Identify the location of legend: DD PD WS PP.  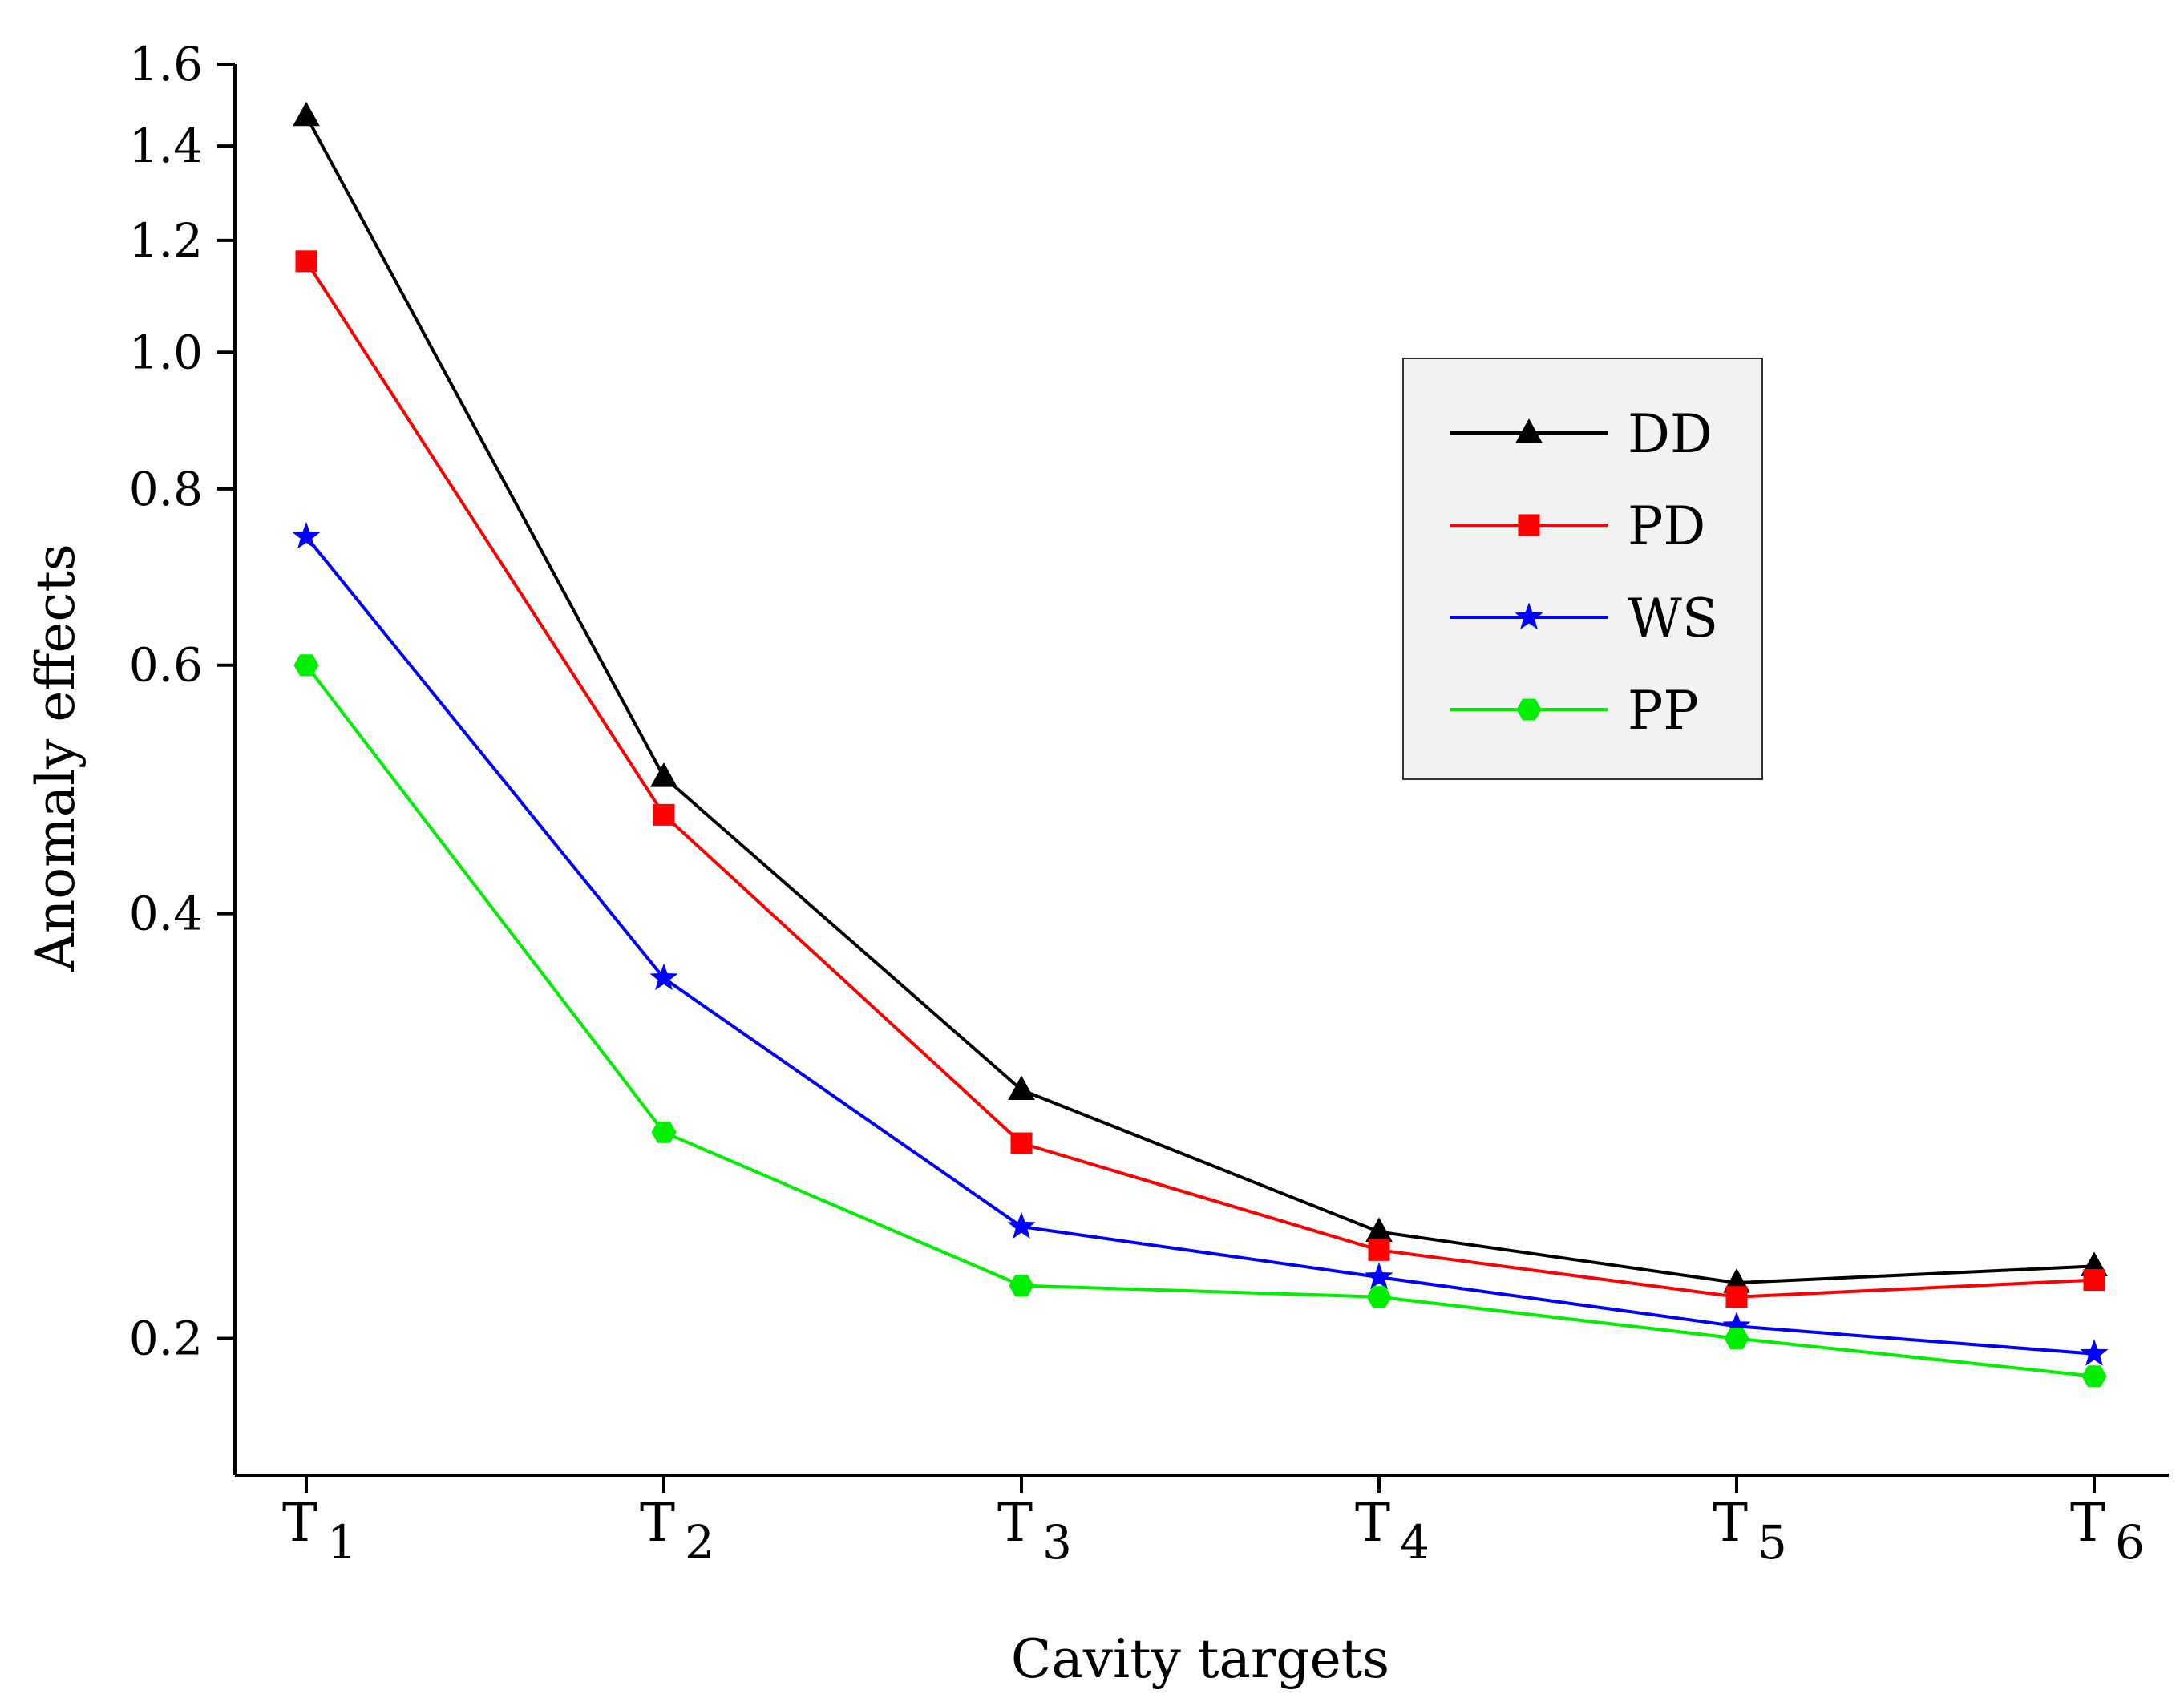
(1582, 569).